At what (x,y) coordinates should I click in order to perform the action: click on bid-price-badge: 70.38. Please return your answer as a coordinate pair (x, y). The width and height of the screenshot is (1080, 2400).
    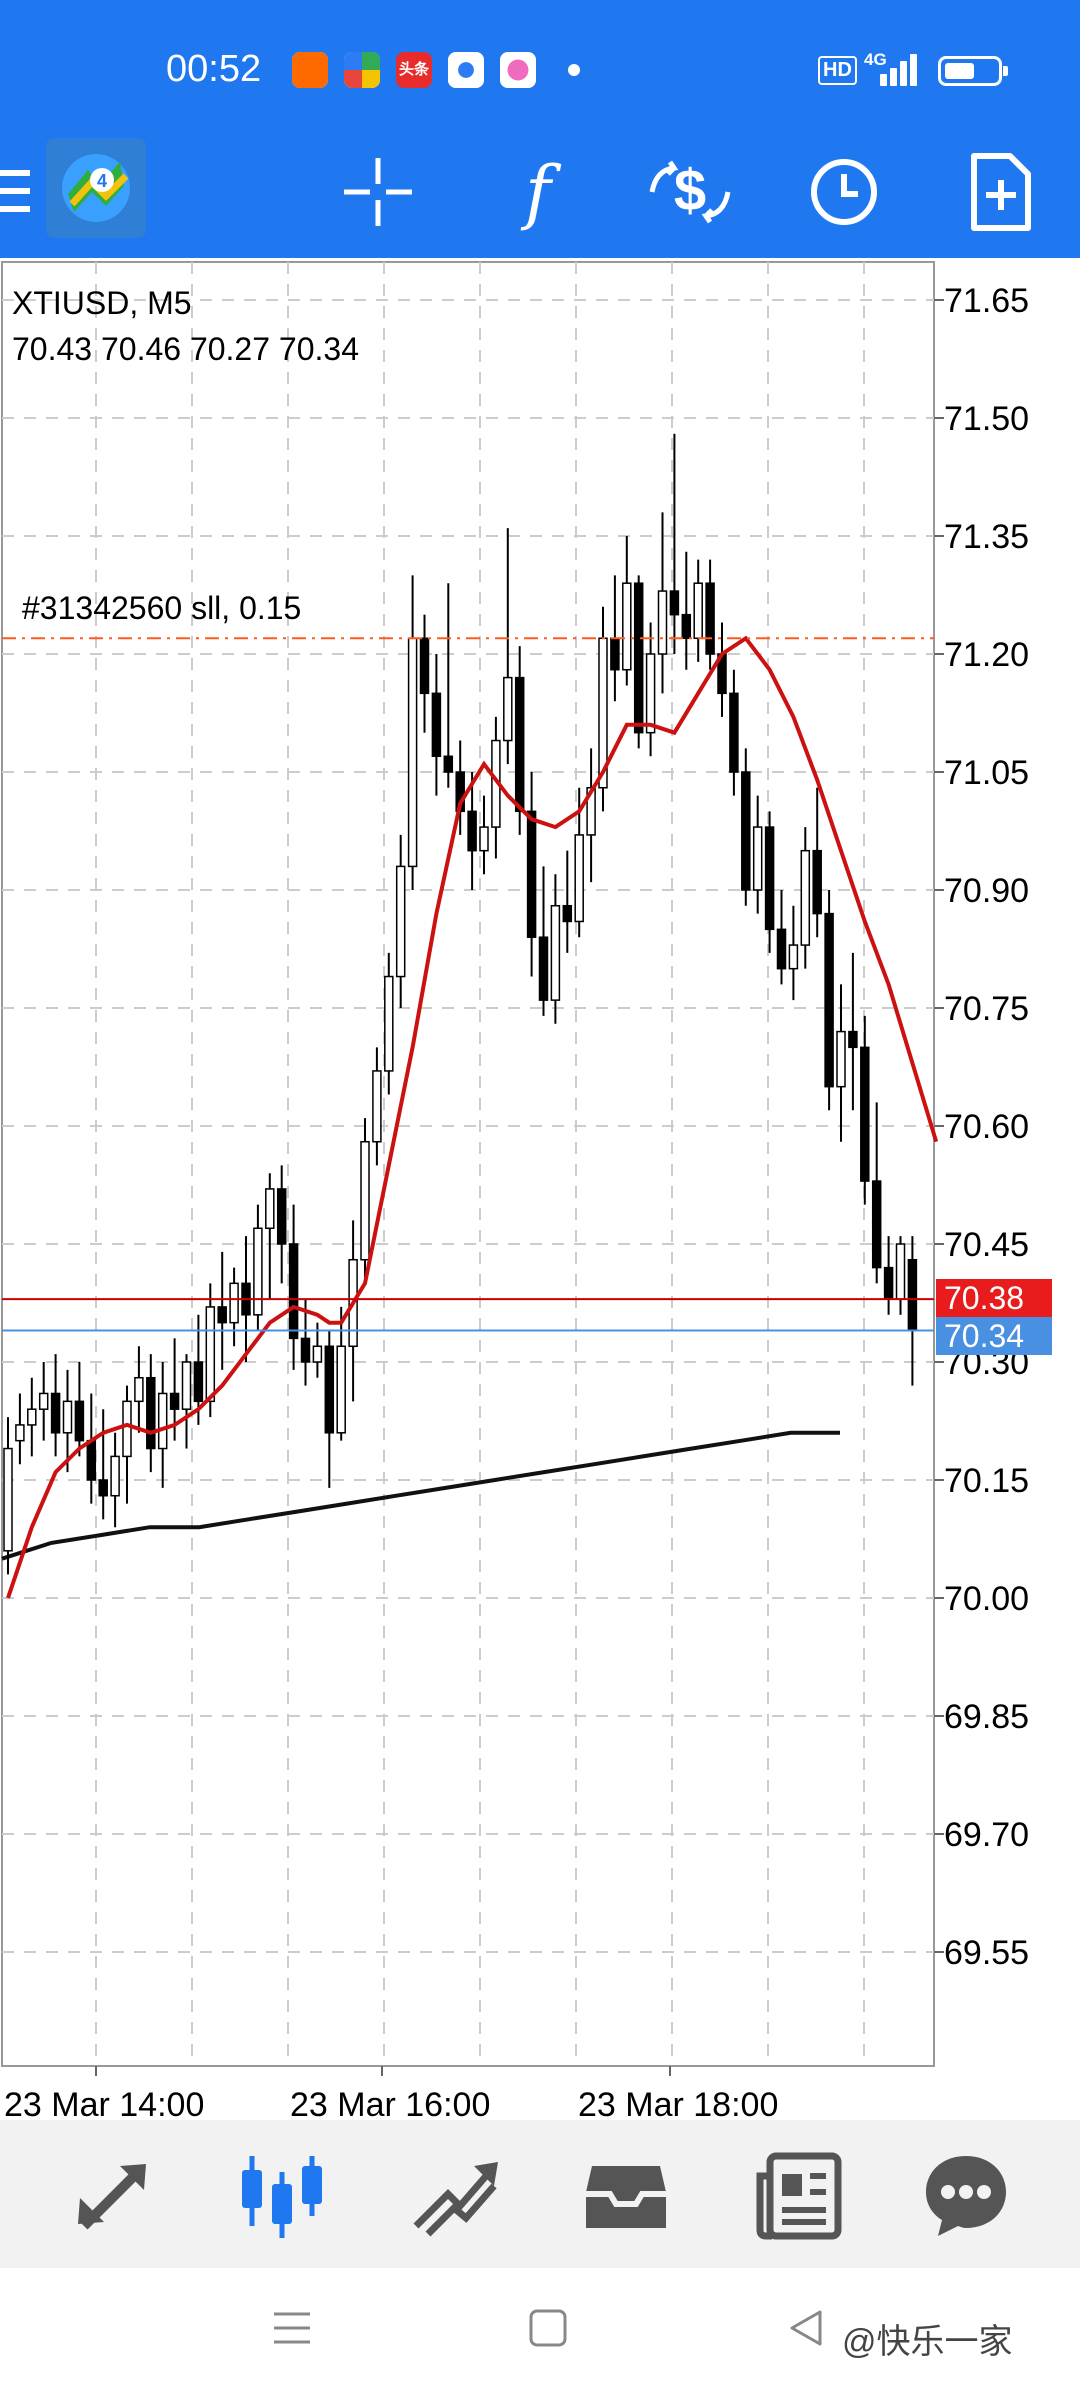
    Looking at the image, I should click on (994, 1298).